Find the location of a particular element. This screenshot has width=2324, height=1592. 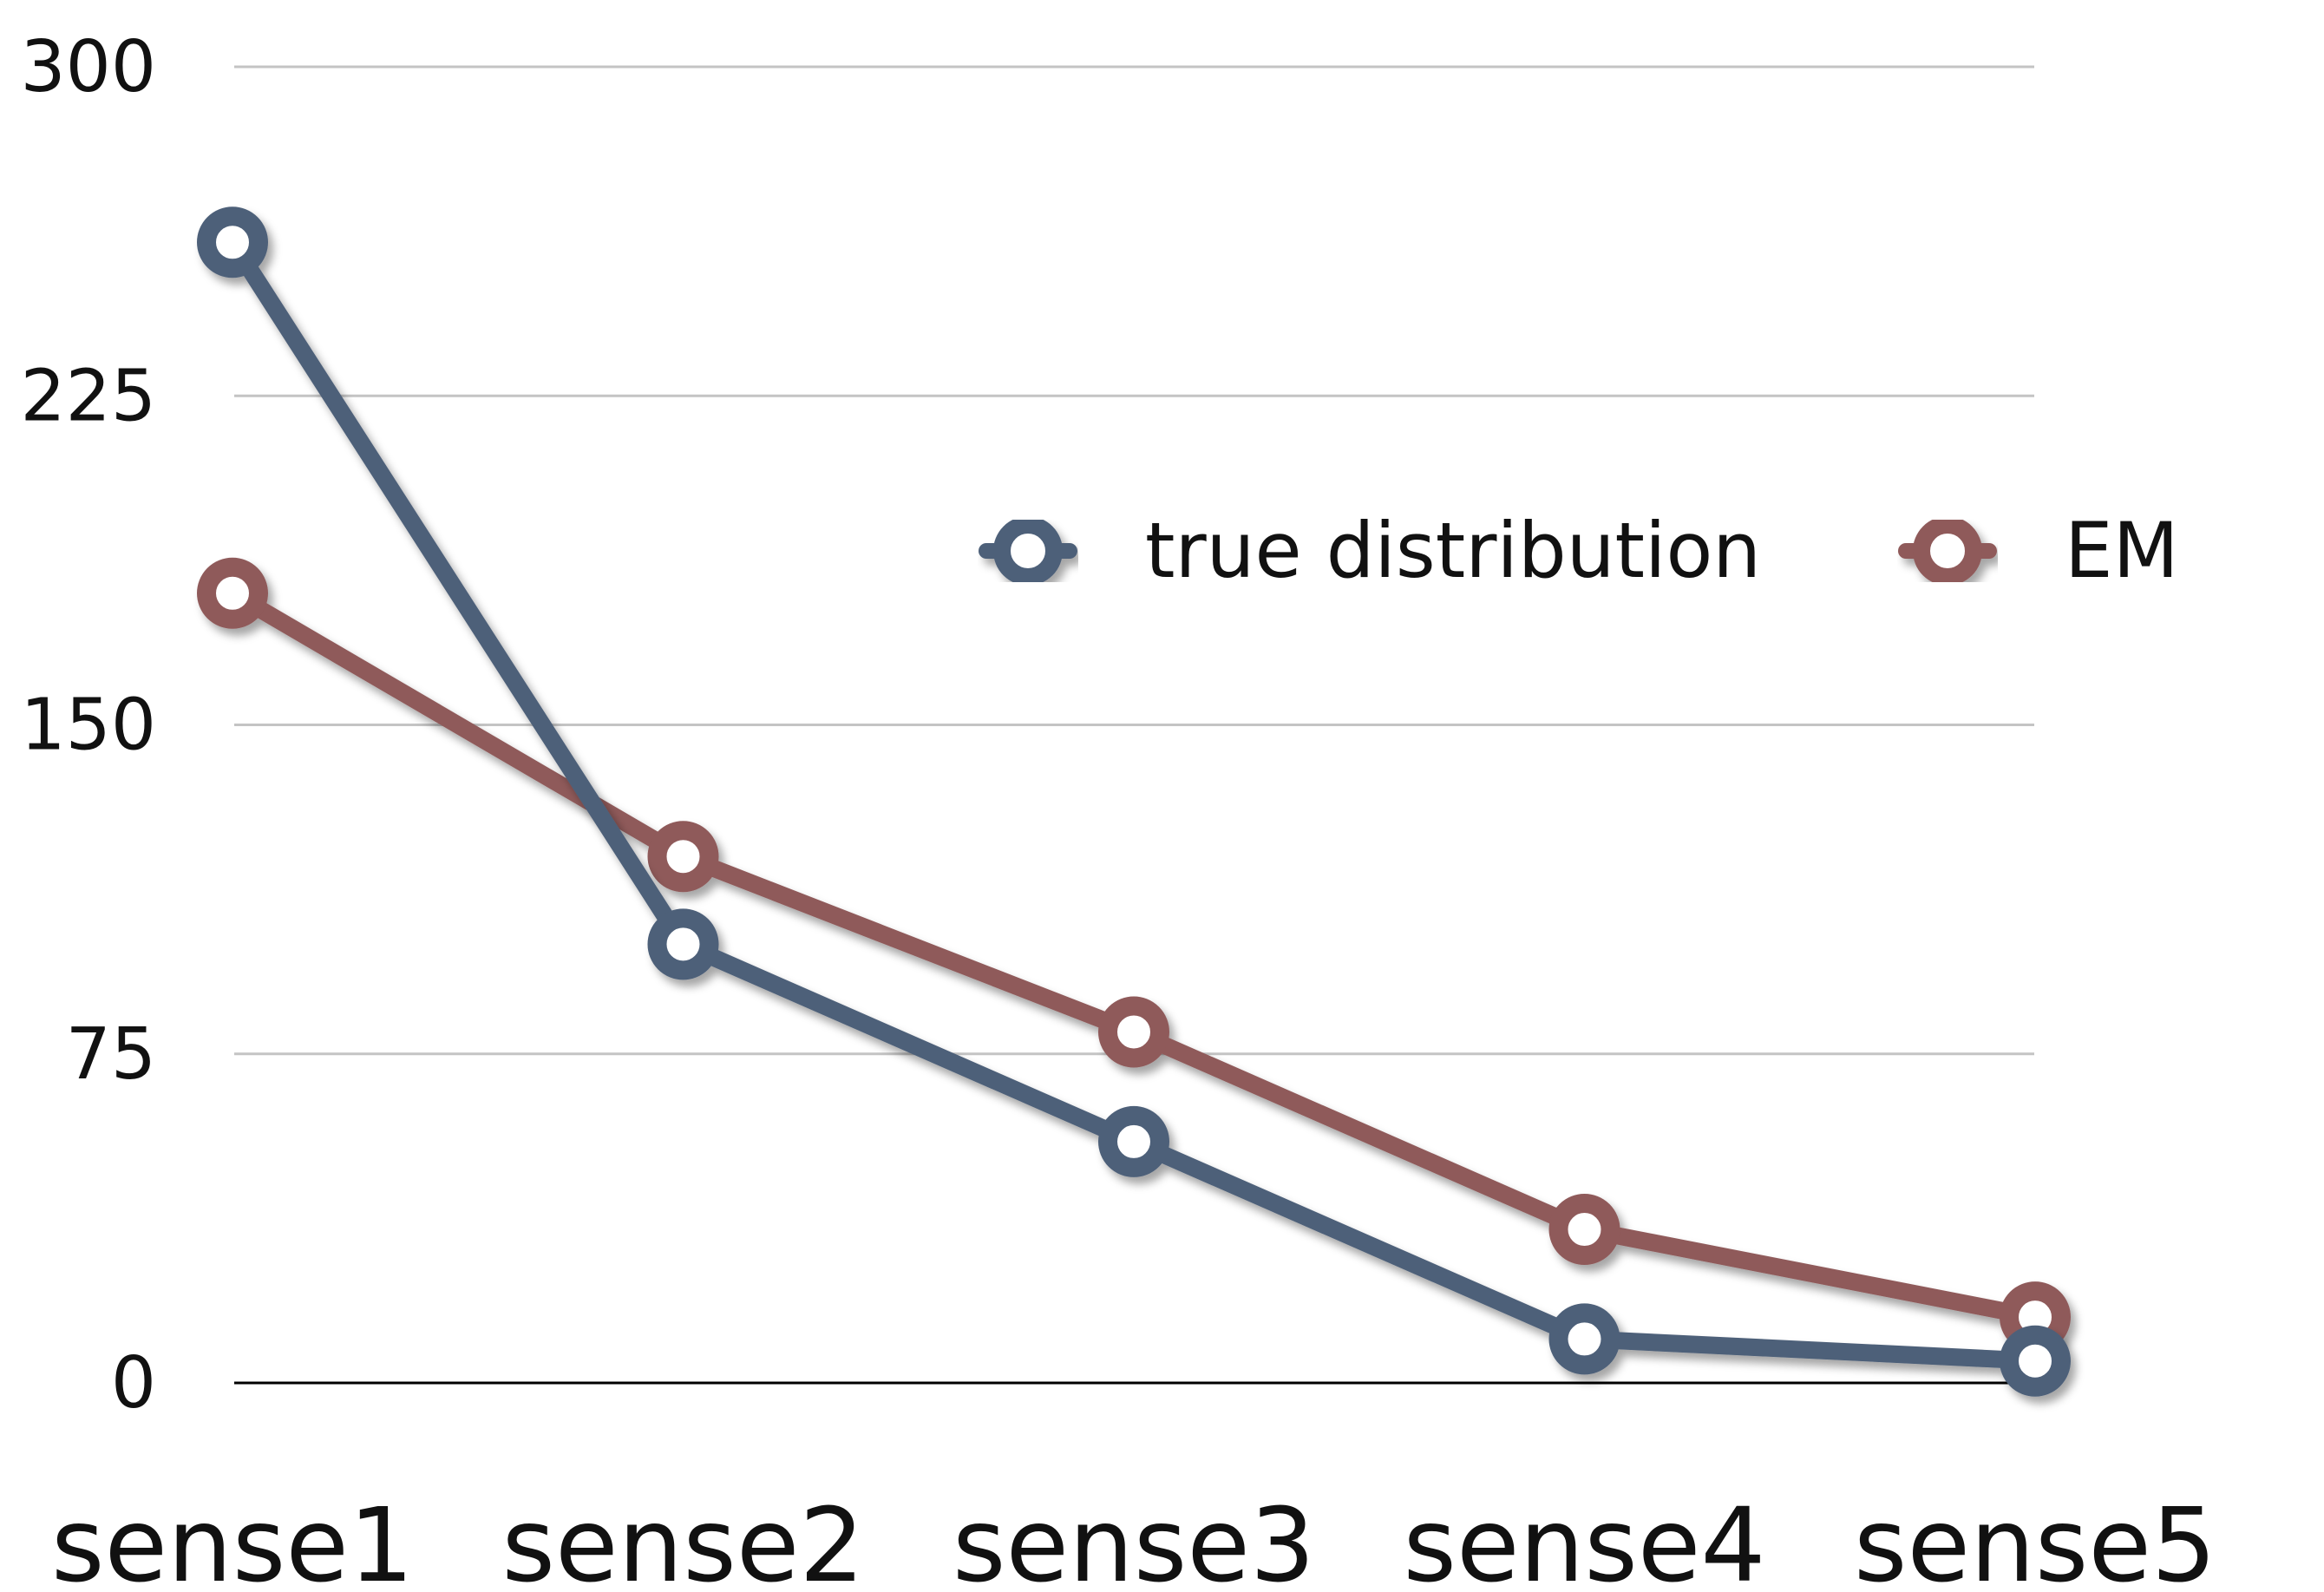

y-axis-ticks: 0 75 150 225 300 is located at coordinates (88, 725).